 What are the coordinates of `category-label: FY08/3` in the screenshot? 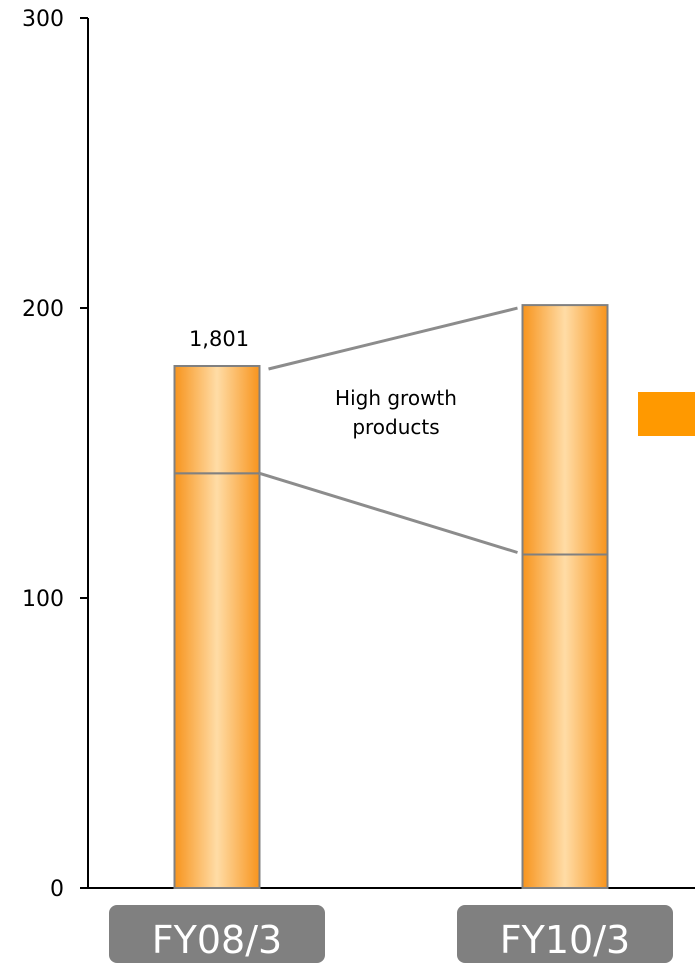 It's located at (217, 940).